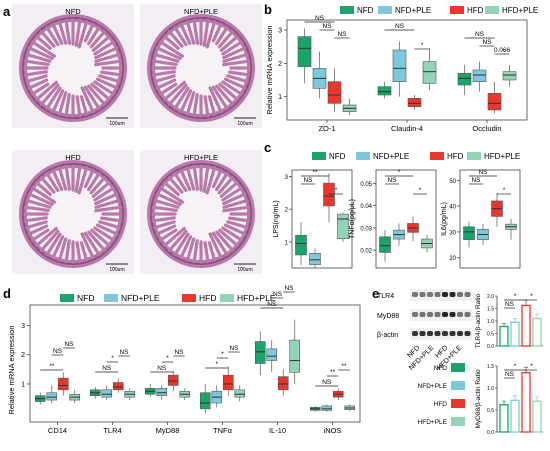 The width and height of the screenshot is (550, 451). What do you see at coordinates (433, 422) in the screenshot?
I see `legend-label: HFD+PLE` at bounding box center [433, 422].